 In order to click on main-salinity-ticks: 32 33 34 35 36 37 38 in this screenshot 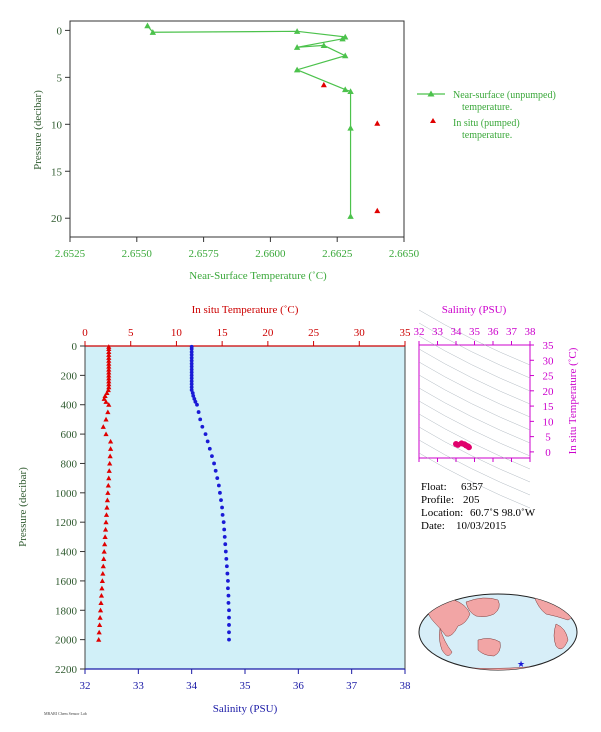, I will do `click(245, 680)`.